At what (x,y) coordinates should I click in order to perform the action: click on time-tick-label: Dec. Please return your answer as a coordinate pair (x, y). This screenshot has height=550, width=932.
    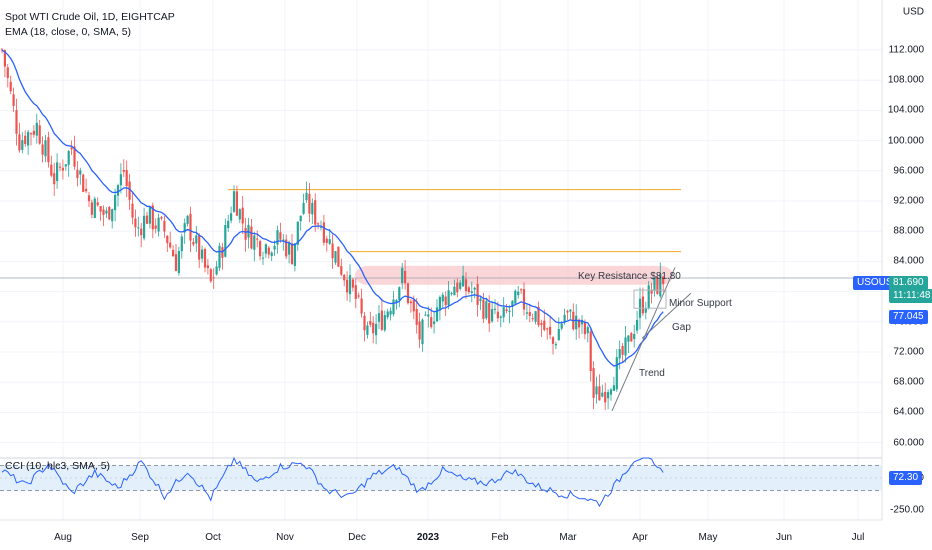
    Looking at the image, I should click on (357, 537).